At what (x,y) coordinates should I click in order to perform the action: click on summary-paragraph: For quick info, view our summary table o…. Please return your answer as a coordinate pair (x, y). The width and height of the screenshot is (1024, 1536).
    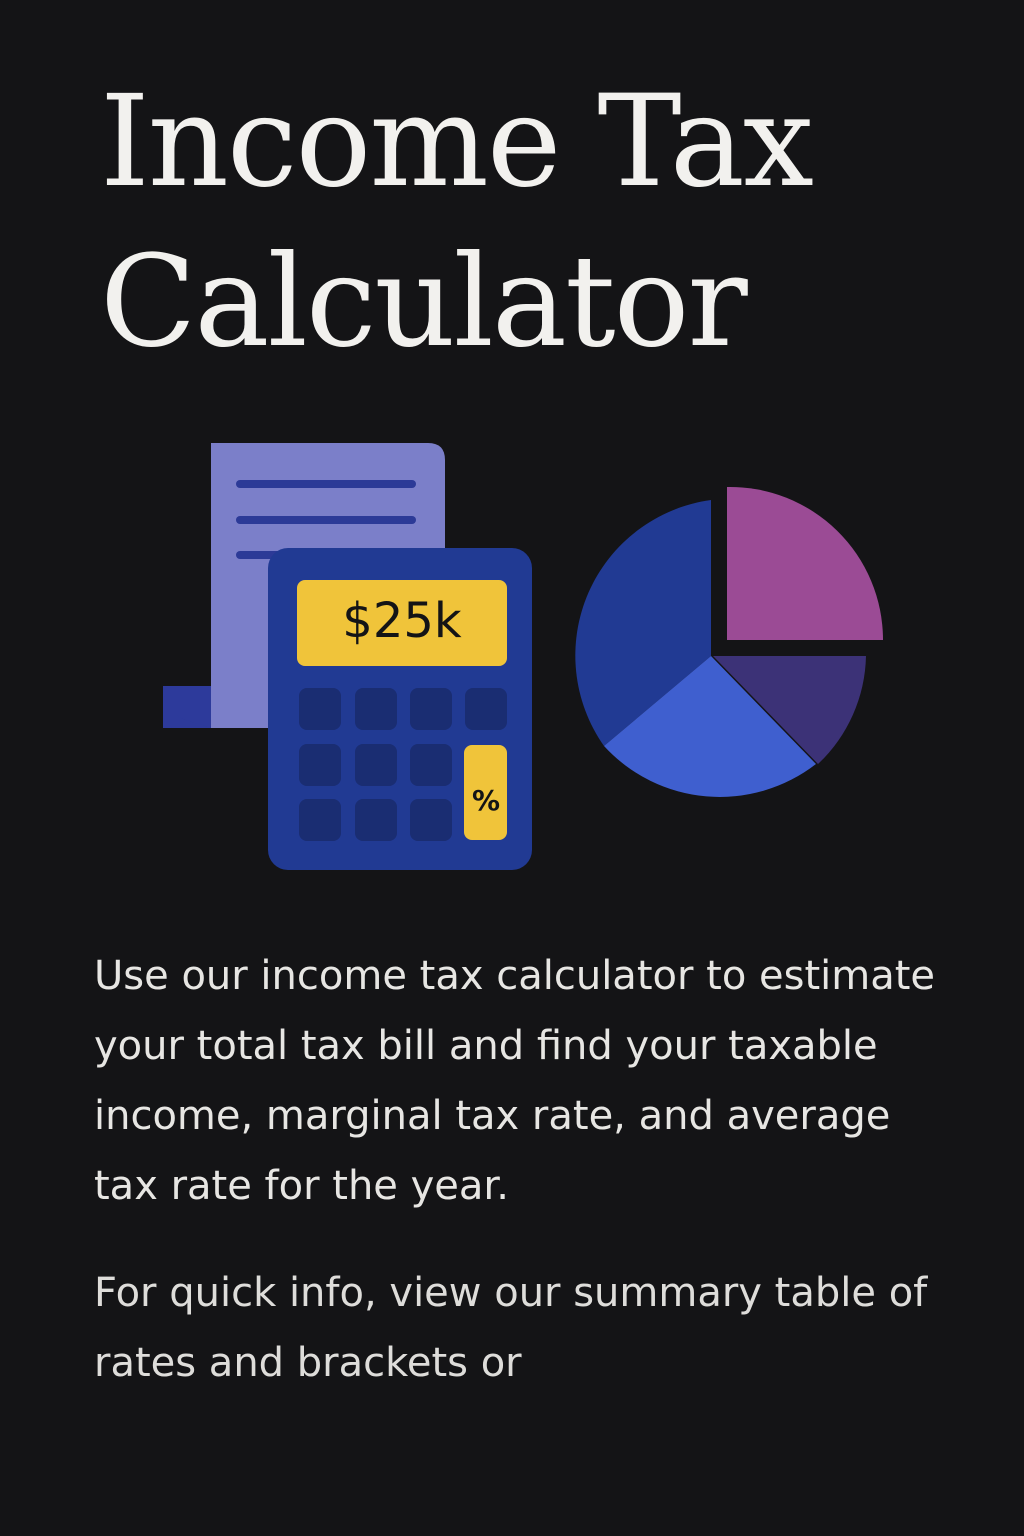
    Looking at the image, I should click on (529, 1328).